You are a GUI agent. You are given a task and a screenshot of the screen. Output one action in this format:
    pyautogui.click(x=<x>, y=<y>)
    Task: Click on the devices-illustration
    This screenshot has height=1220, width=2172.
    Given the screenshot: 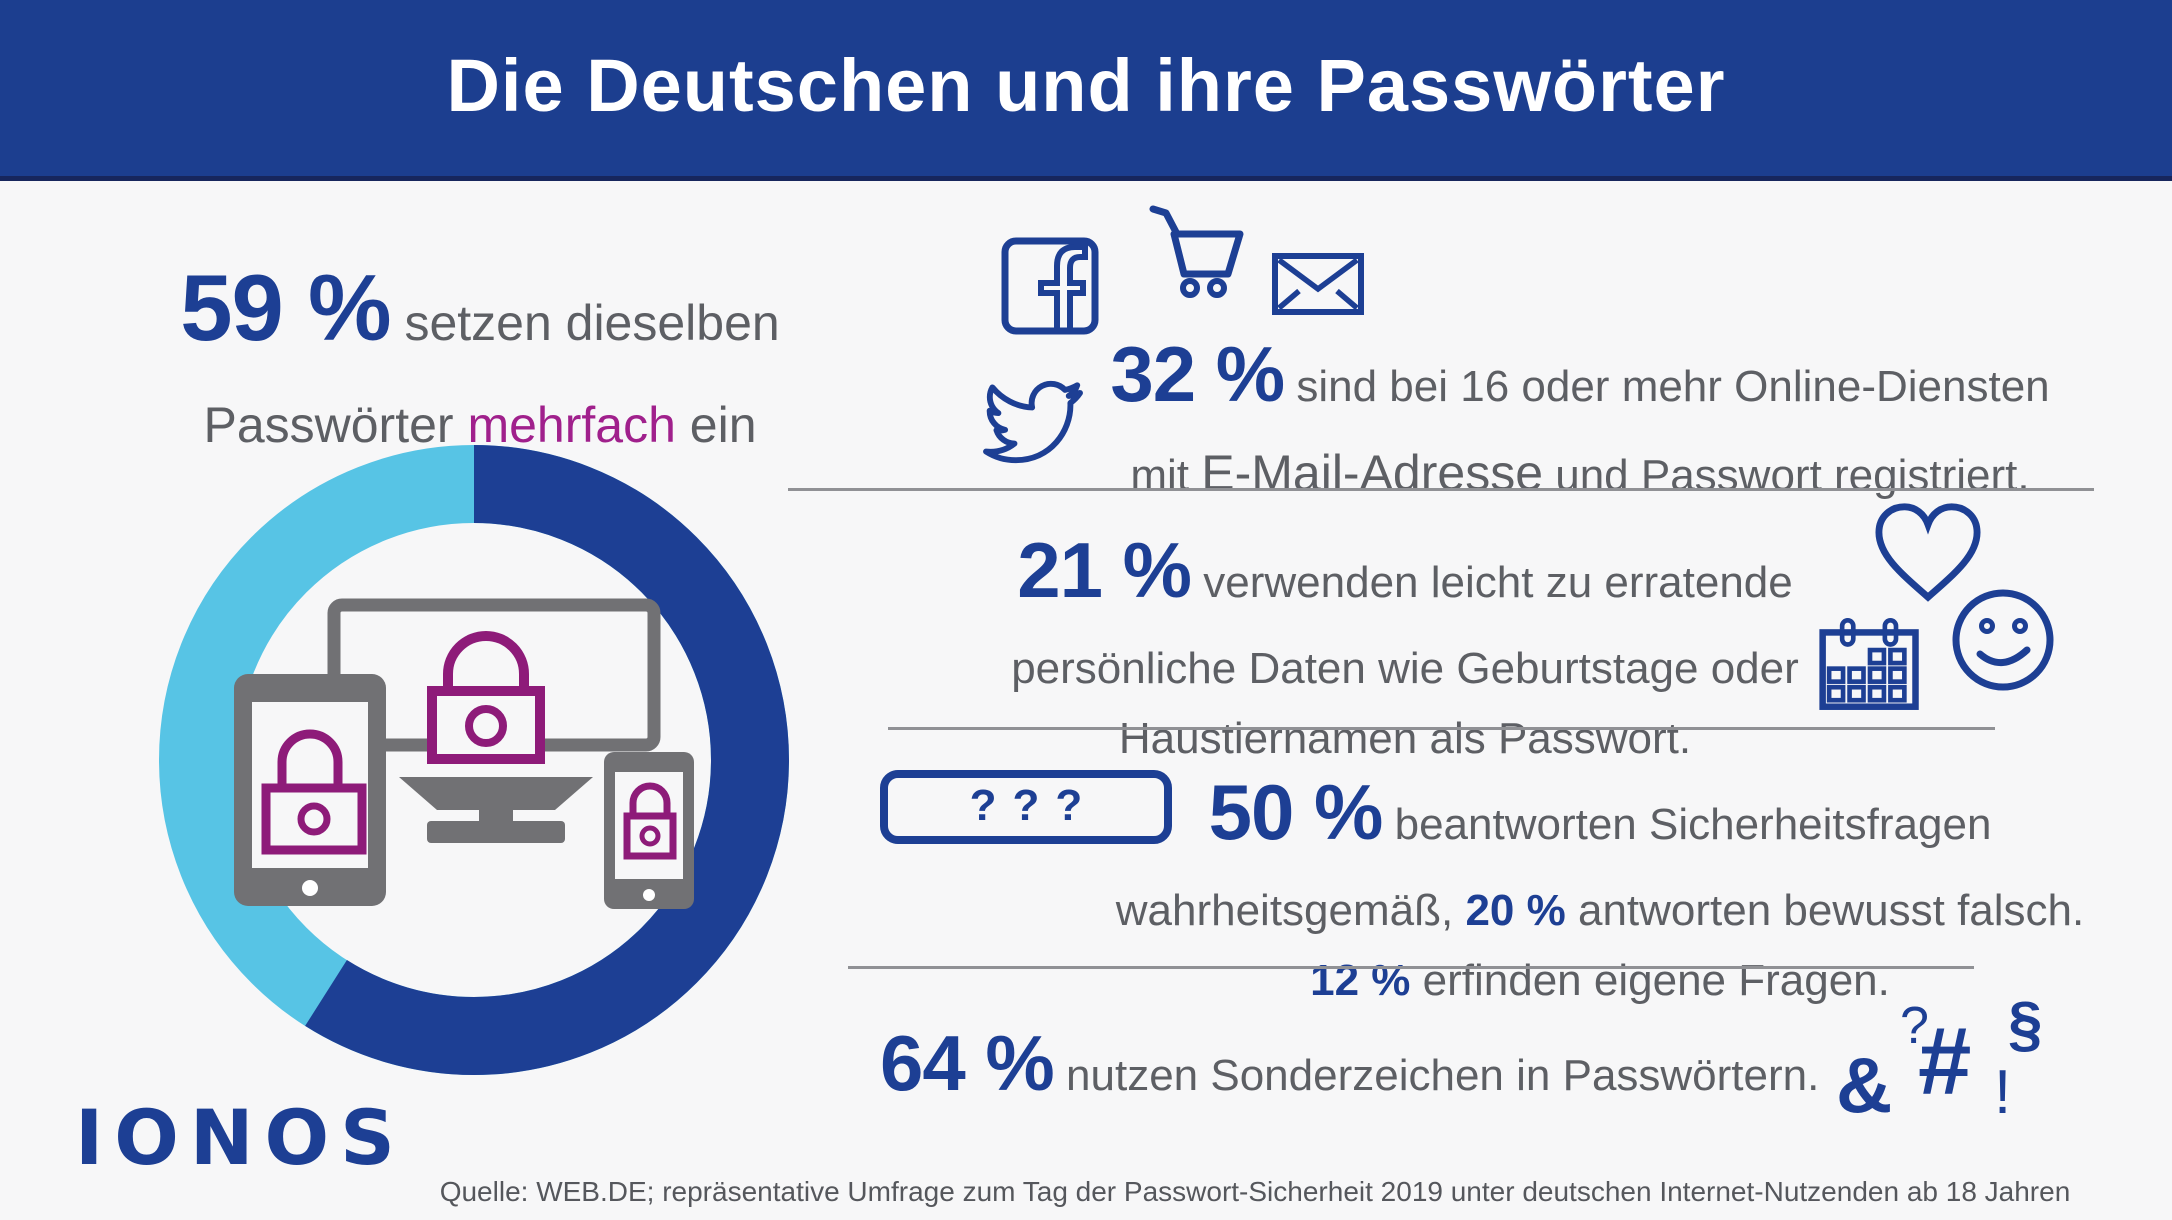 What is the action you would take?
    pyautogui.click(x=464, y=753)
    